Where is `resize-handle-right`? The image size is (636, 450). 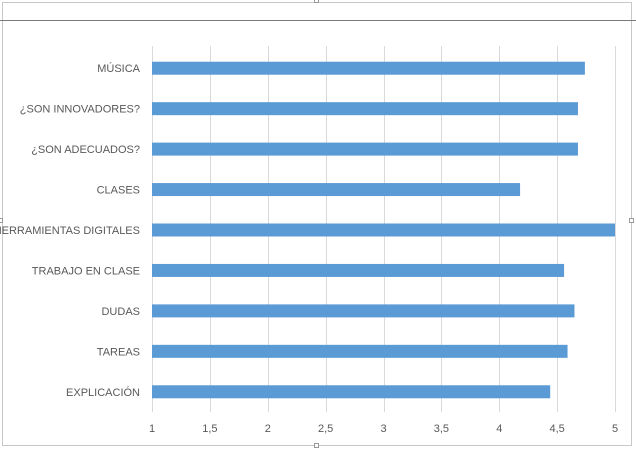 resize-handle-right is located at coordinates (631, 220).